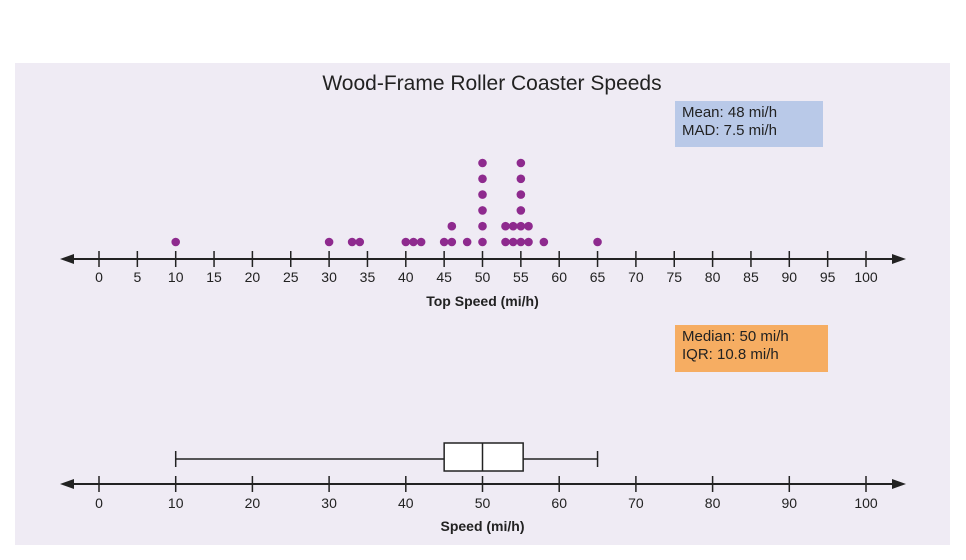  What do you see at coordinates (751, 277) in the screenshot?
I see `tick-label: 85` at bounding box center [751, 277].